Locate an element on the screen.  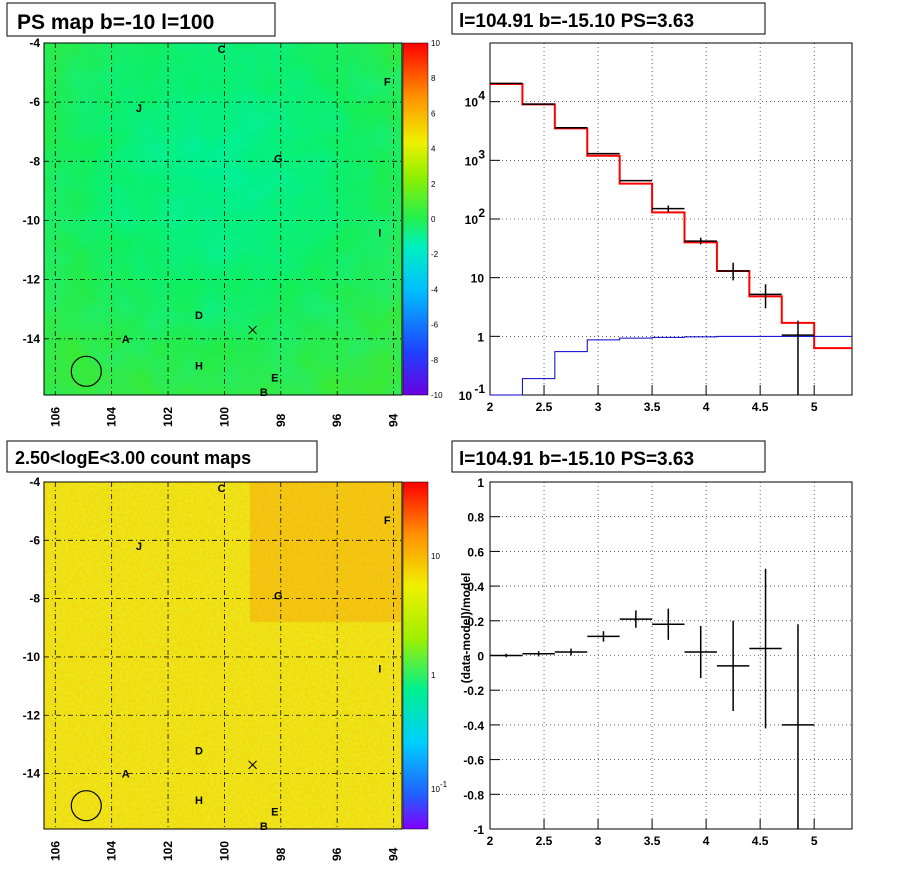
tl-source-F: F is located at coordinates (387, 82).